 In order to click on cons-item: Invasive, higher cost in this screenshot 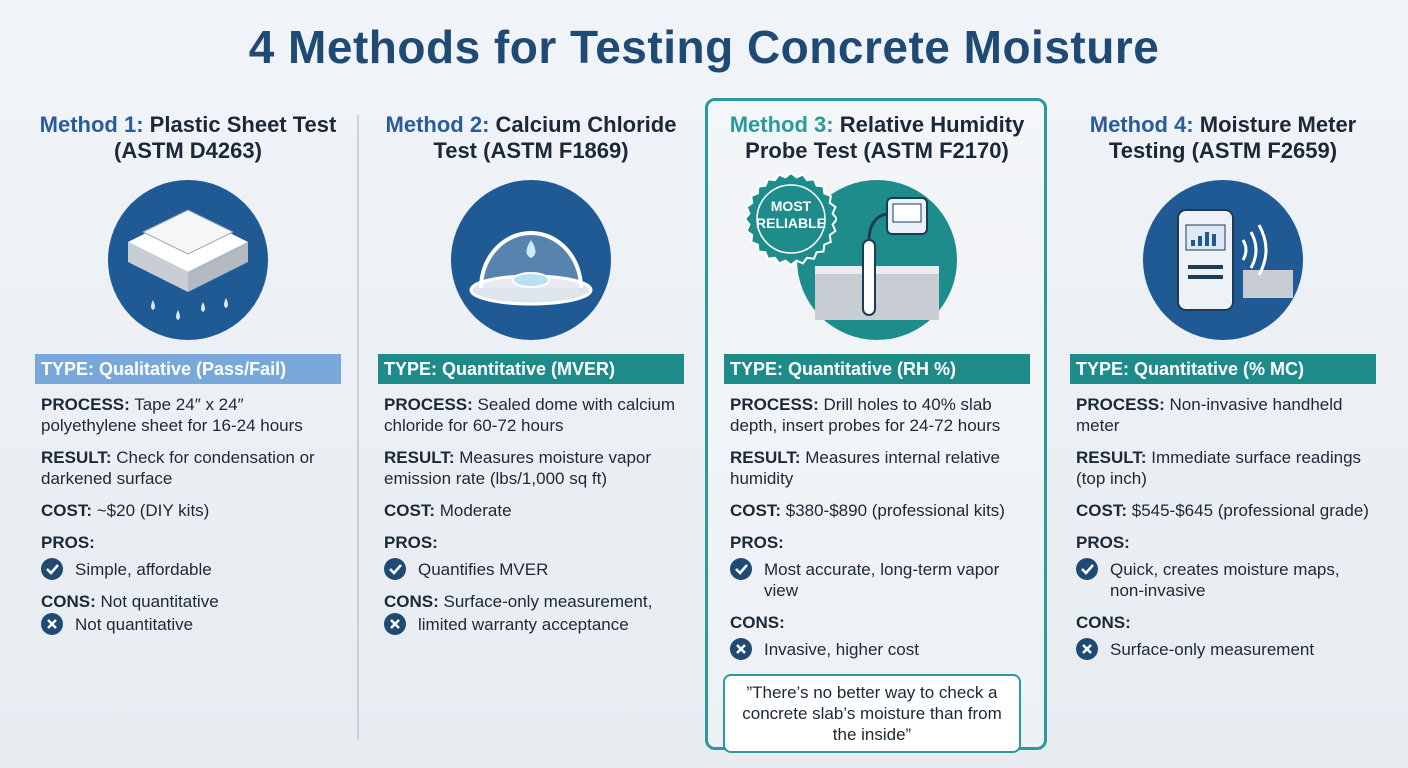, I will do `click(877, 649)`.